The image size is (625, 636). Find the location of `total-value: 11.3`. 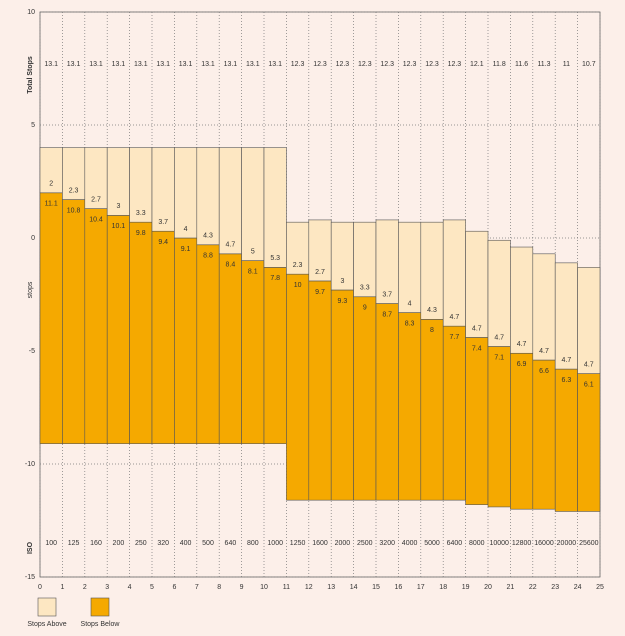

total-value: 11.3 is located at coordinates (543, 64).